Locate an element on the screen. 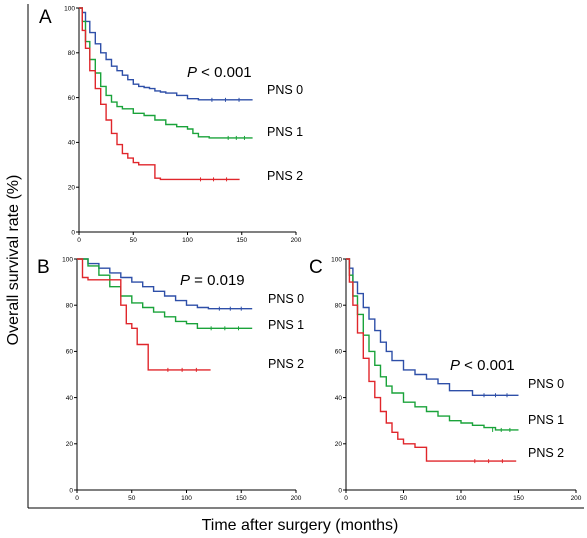  series-label-A-pns2: PNS 2 is located at coordinates (285, 176).